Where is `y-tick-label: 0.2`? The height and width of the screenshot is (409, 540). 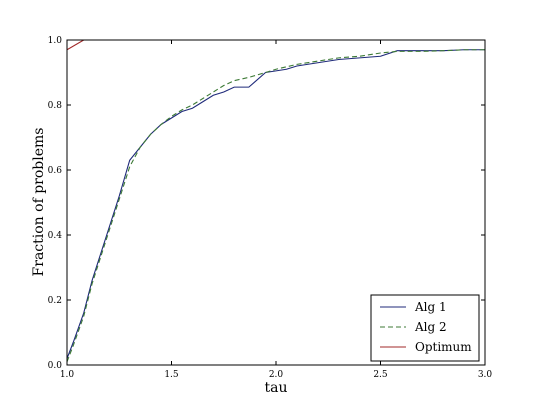 y-tick-label: 0.2 is located at coordinates (55, 301).